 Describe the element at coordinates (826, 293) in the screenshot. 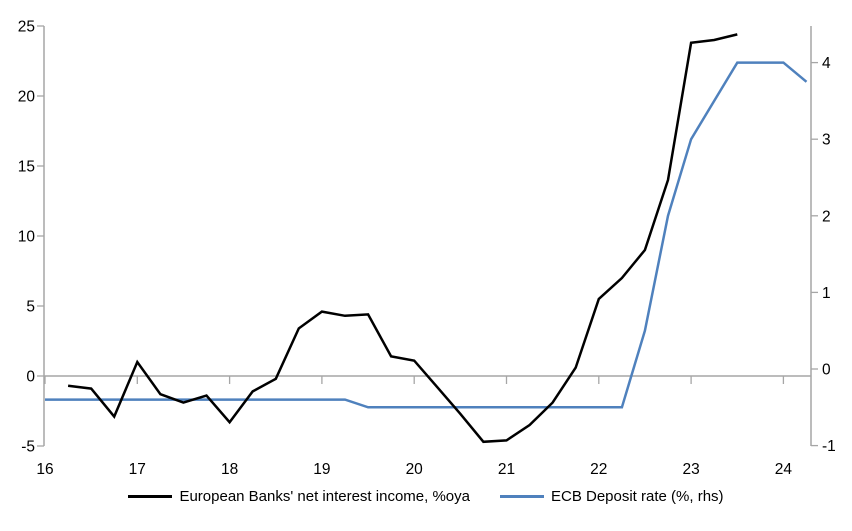

I see `right-axis-label: 1` at that location.